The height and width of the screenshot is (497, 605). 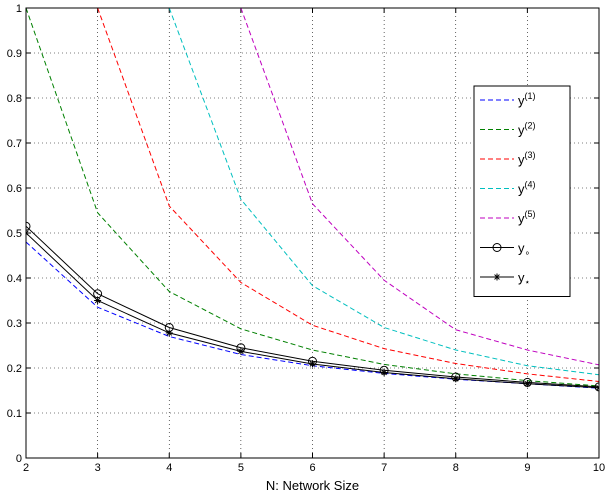 I want to click on x-tick-label: 3, so click(x=98, y=468).